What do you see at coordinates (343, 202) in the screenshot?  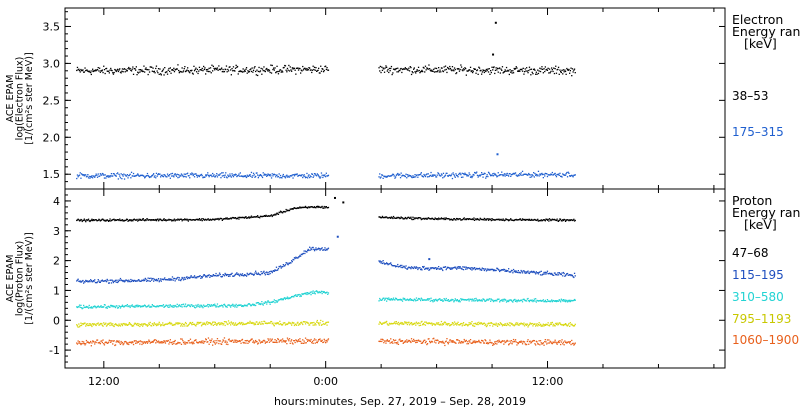 I see `spike-point` at bounding box center [343, 202].